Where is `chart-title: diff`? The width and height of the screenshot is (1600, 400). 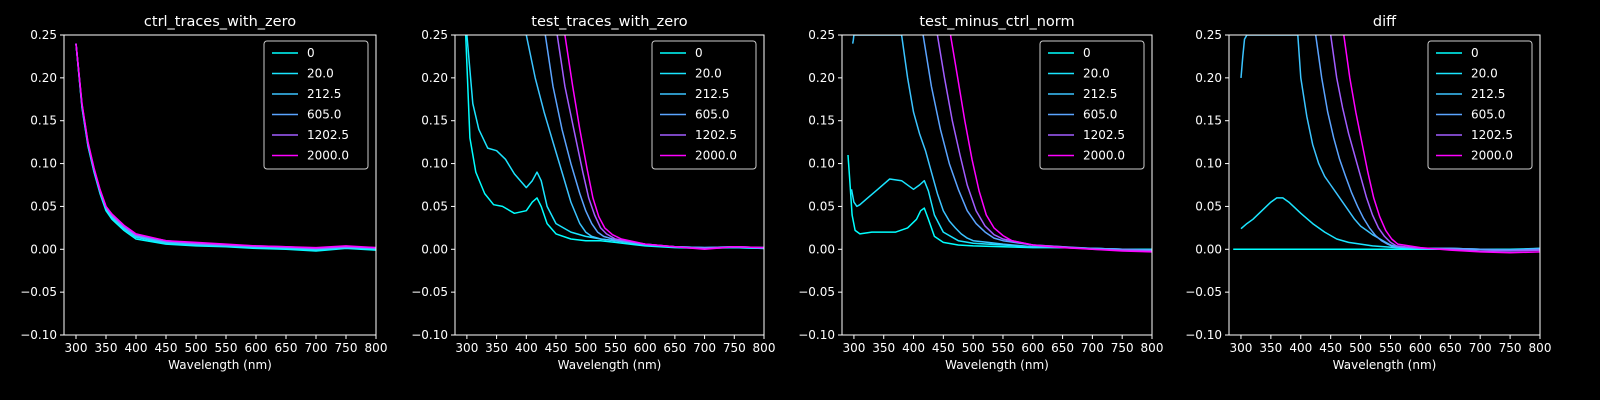
chart-title: diff is located at coordinates (1385, 22).